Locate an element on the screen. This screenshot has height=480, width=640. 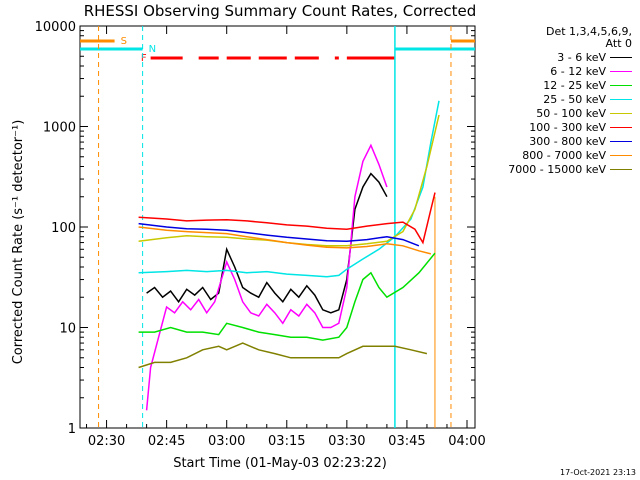
legend-entry: 7000 - 15000 keV is located at coordinates (556, 169).